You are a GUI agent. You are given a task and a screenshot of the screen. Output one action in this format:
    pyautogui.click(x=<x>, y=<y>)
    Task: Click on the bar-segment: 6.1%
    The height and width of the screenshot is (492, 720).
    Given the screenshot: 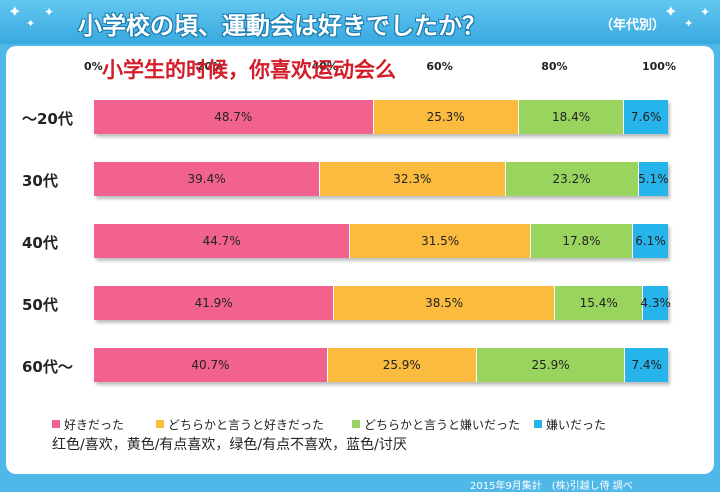 What is the action you would take?
    pyautogui.click(x=650, y=241)
    